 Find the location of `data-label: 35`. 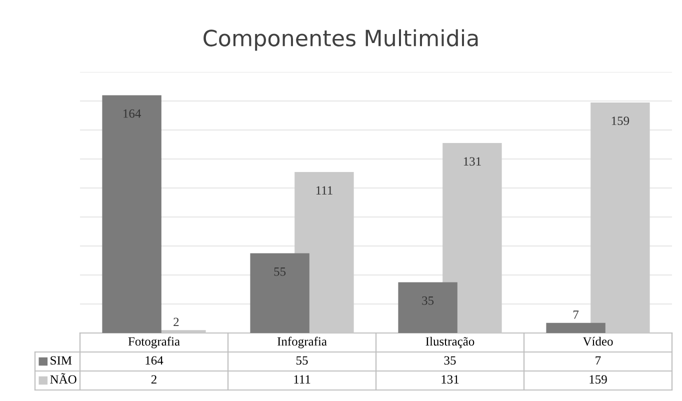

data-label: 35 is located at coordinates (428, 300).